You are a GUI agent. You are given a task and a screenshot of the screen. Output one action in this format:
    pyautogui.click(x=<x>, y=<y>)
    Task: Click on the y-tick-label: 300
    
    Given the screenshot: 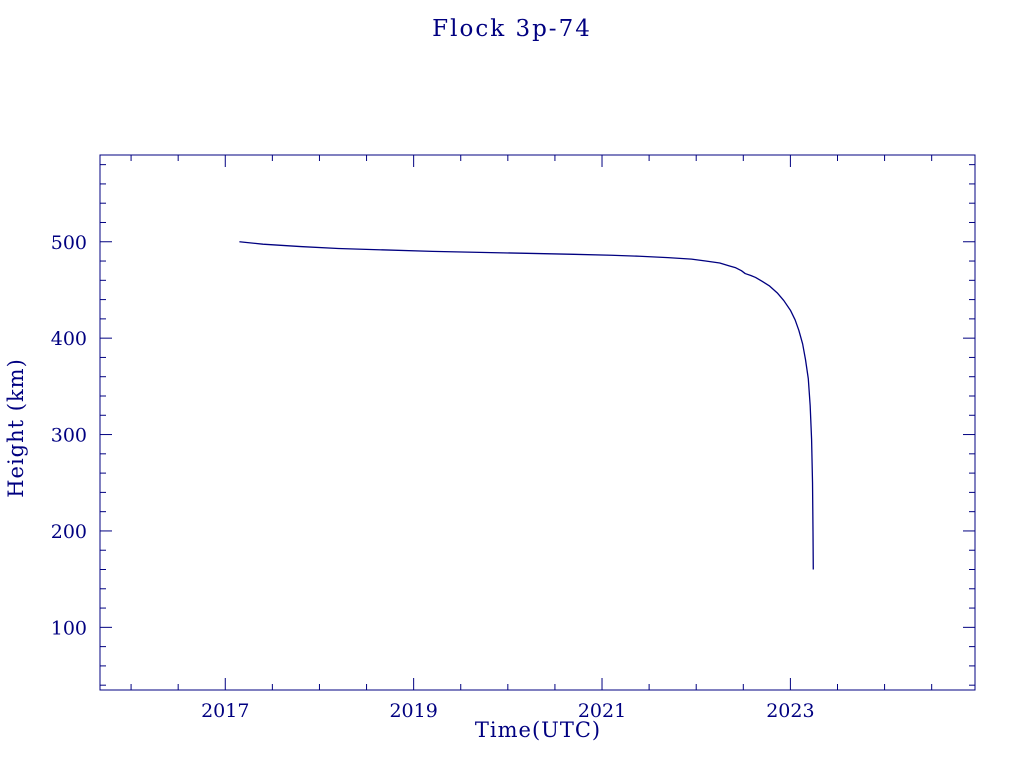 What is the action you would take?
    pyautogui.click(x=69, y=436)
    